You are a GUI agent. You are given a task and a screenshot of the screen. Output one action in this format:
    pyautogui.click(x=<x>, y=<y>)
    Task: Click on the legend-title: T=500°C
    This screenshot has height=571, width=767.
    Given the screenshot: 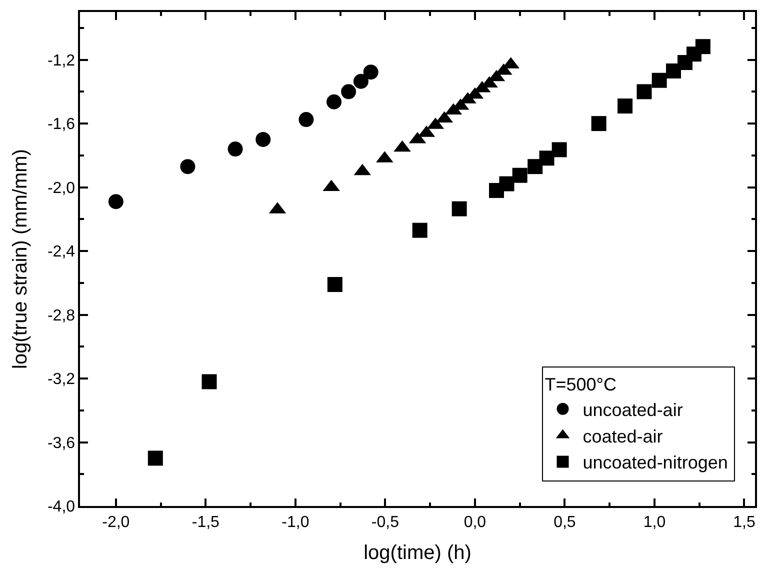 What is the action you would take?
    pyautogui.click(x=580, y=384)
    